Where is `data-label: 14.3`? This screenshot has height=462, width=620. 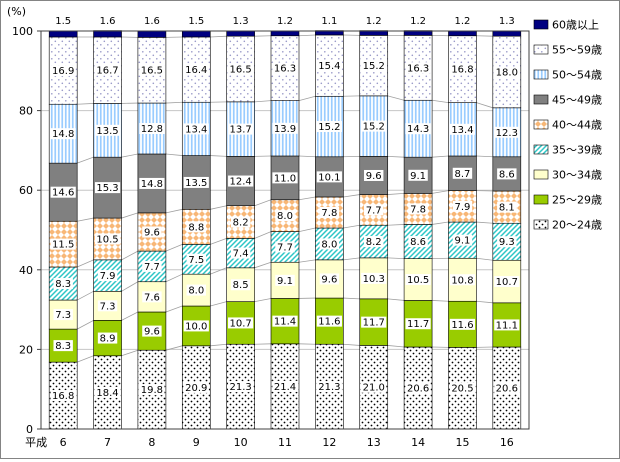
data-label: 14.3 is located at coordinates (418, 129).